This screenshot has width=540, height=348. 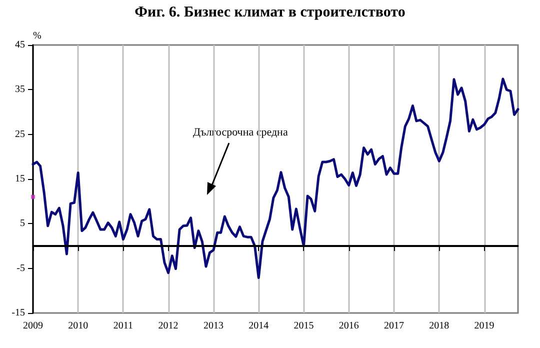 I want to click on x-tick-label: 2016, so click(x=348, y=326).